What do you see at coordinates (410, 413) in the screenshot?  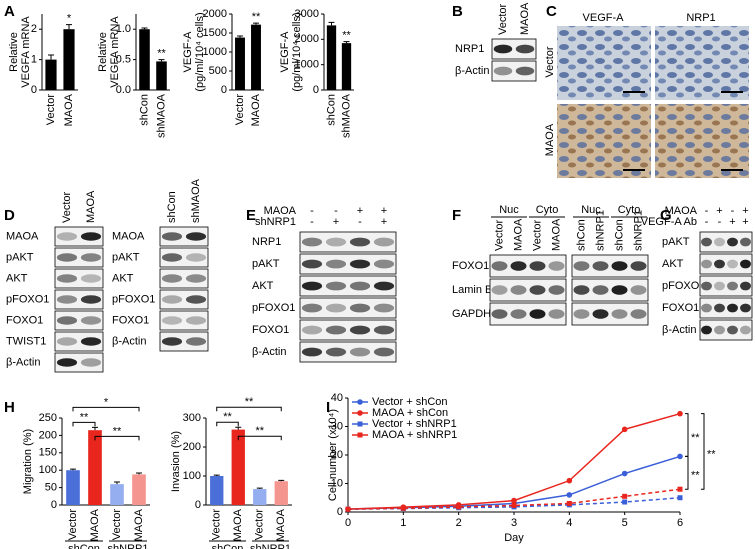 I see `legend-label: MAOA + shCon` at bounding box center [410, 413].